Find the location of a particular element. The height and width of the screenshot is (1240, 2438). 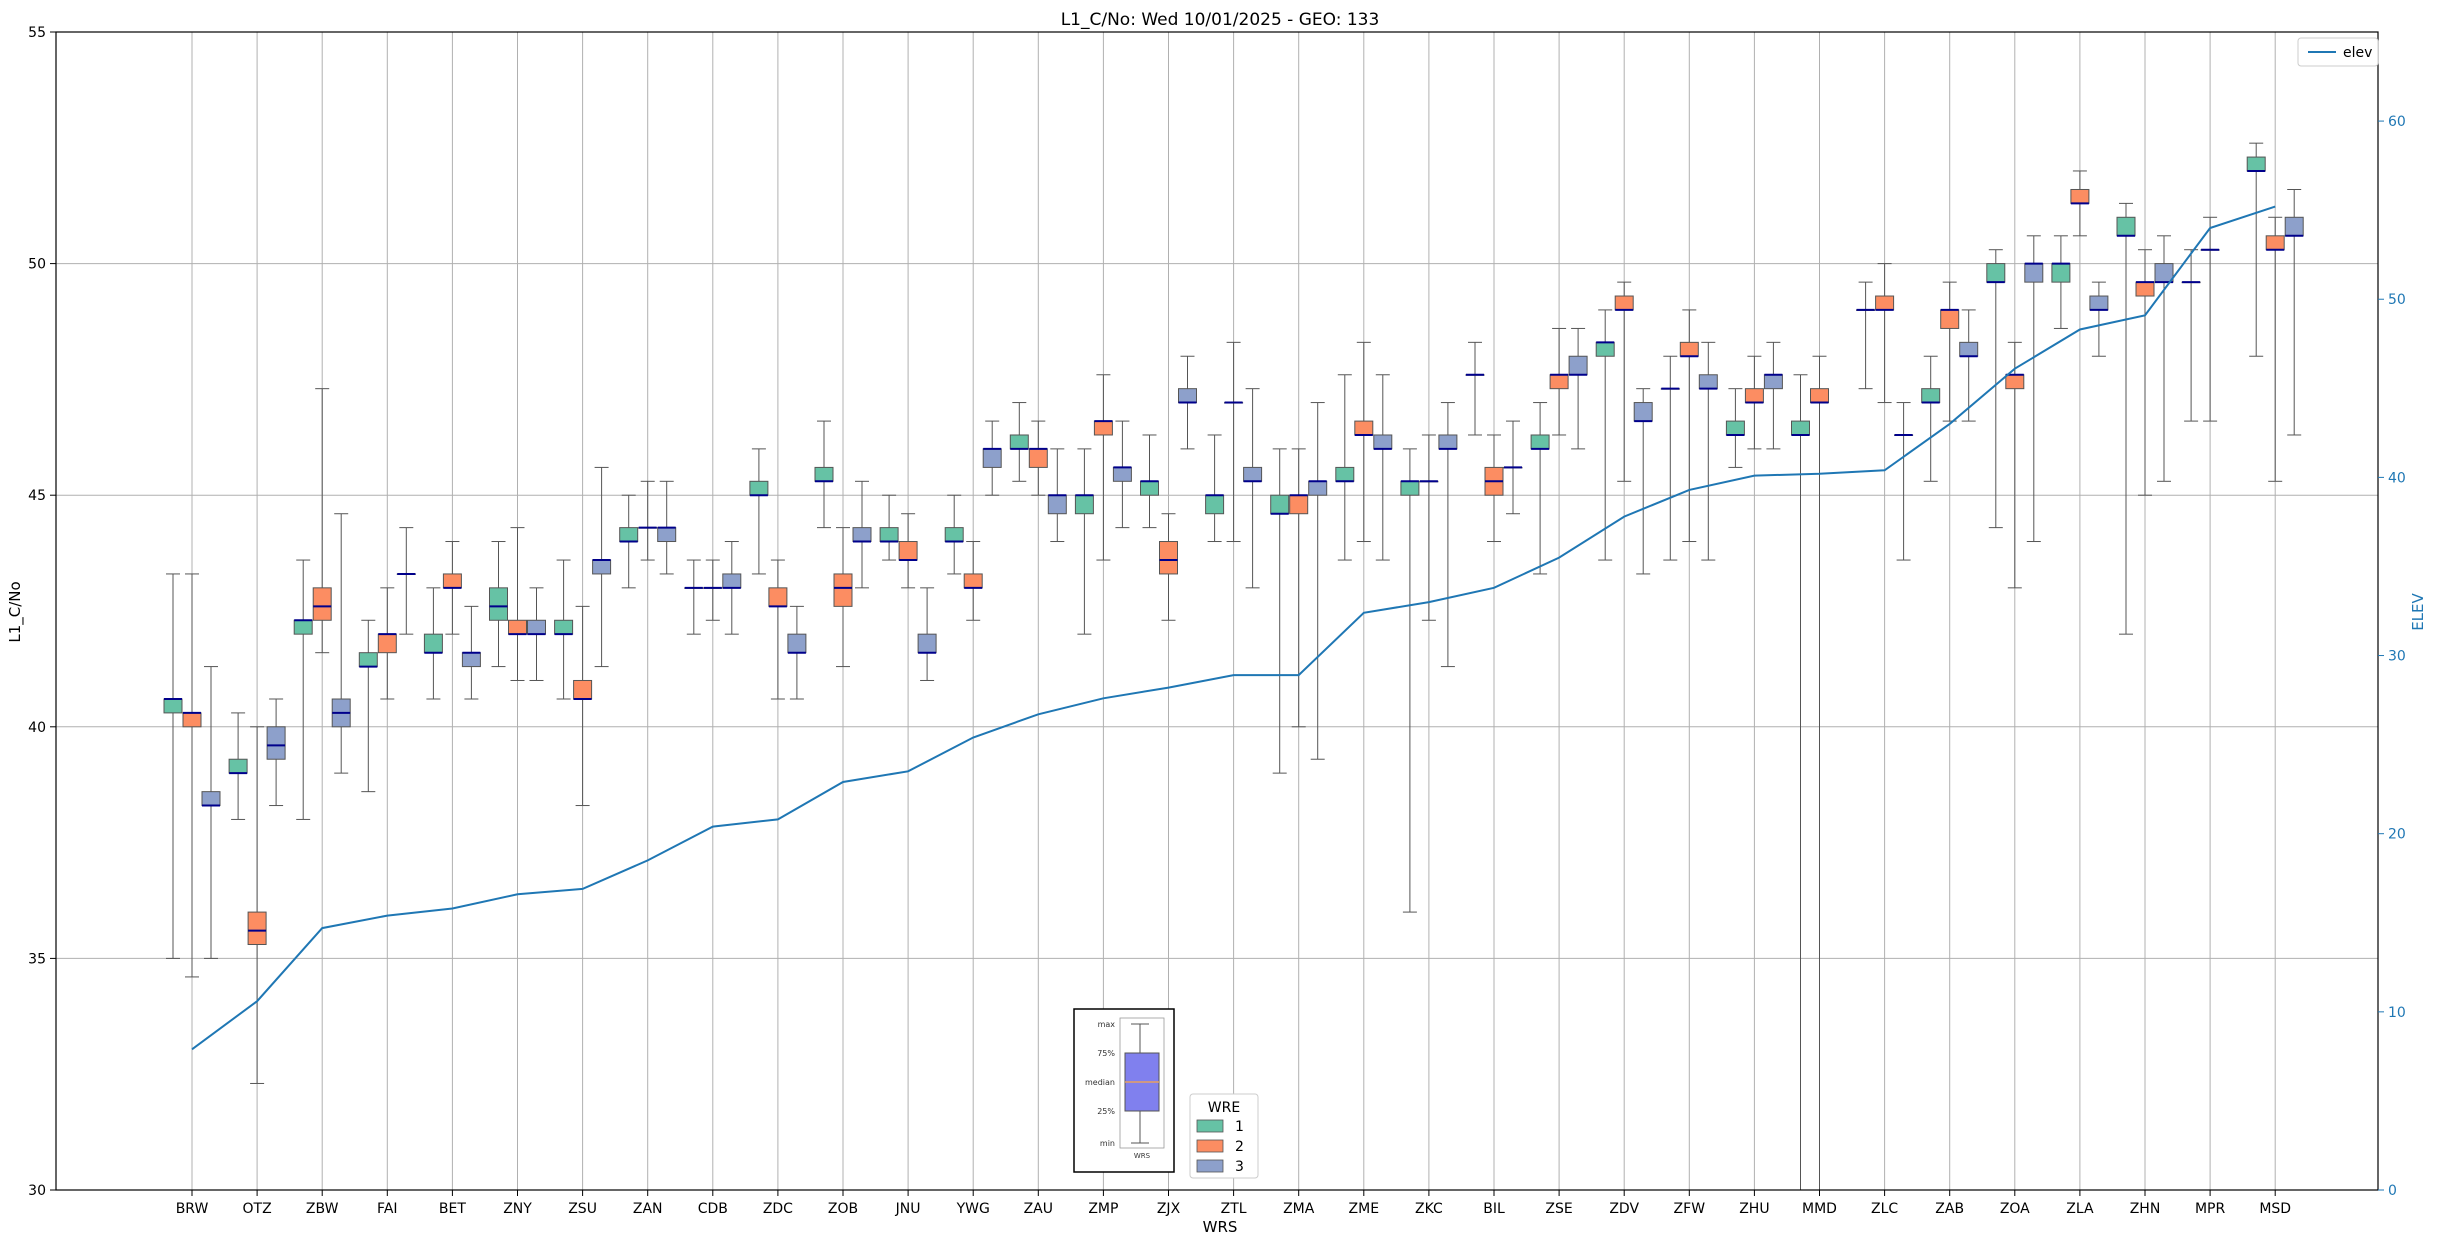

inset-xlabel: WRS is located at coordinates (1142, 1156).